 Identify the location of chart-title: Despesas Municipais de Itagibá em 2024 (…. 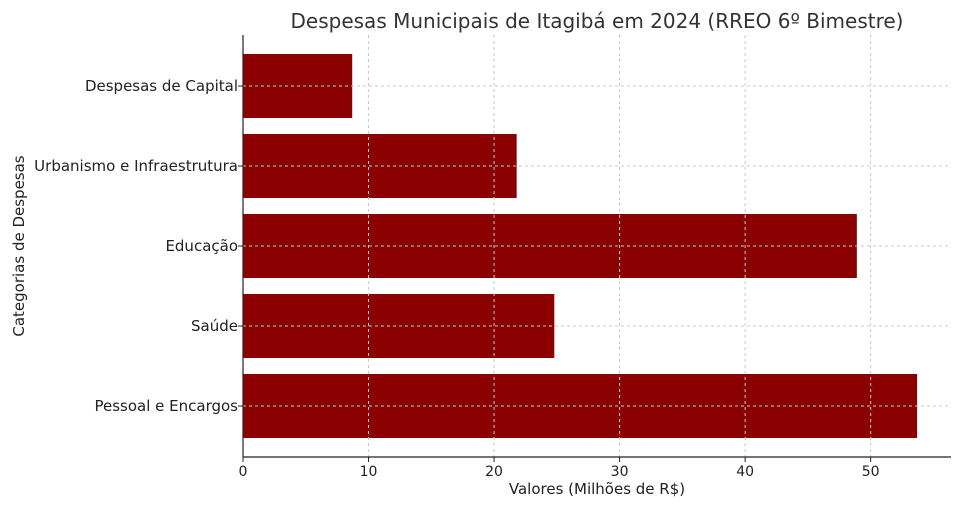
(597, 21).